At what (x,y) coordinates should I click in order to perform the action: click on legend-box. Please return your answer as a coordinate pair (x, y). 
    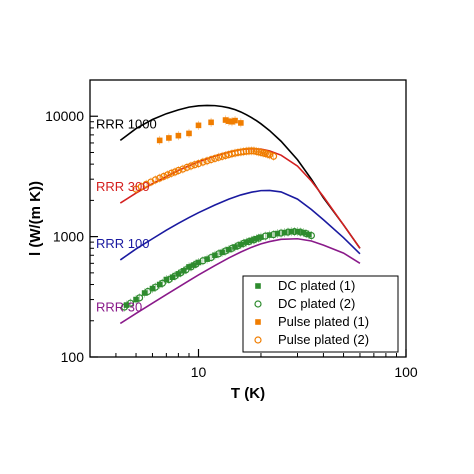
    Looking at the image, I should click on (320, 314).